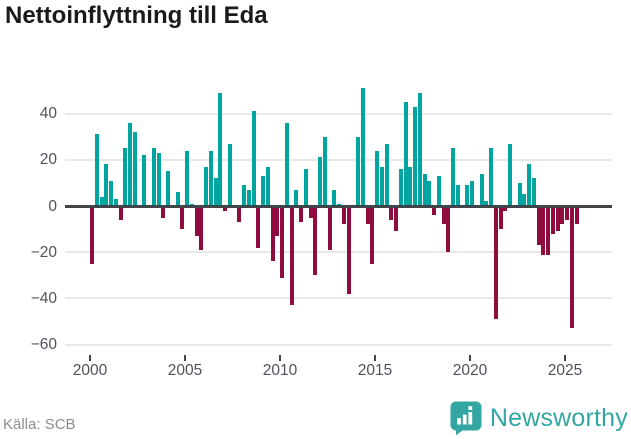  I want to click on x-axis-tick-label: 2000, so click(90, 370).